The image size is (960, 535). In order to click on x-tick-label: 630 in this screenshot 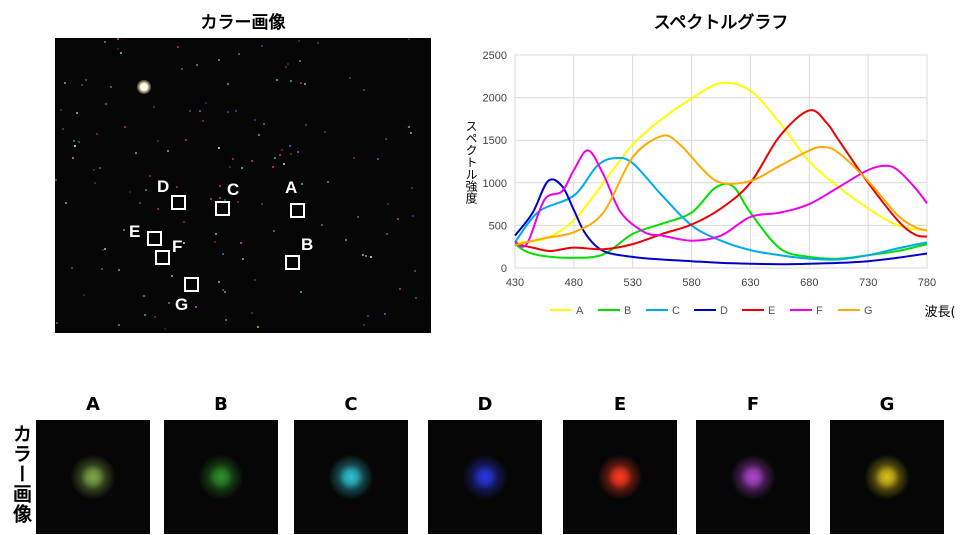, I will do `click(750, 283)`.